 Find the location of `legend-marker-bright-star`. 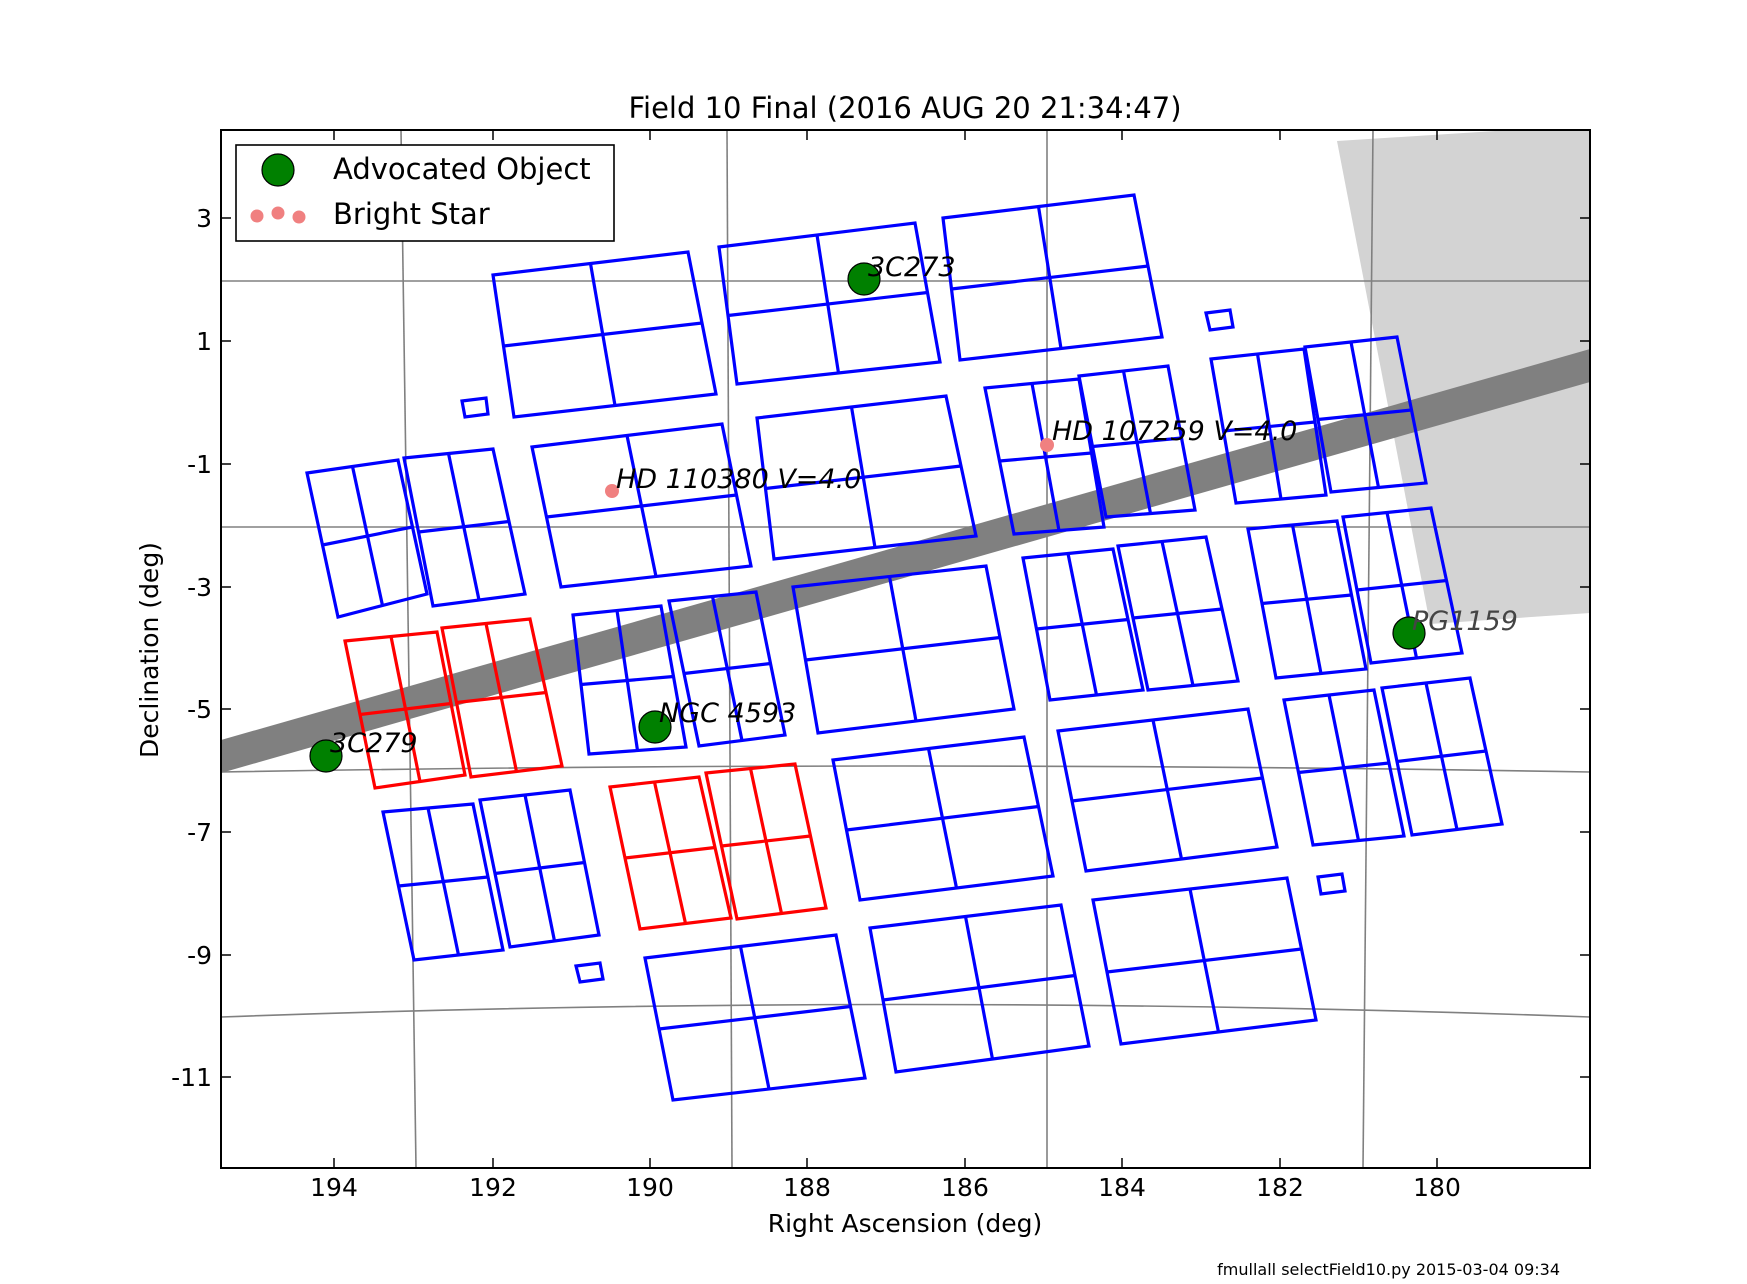

legend-marker-bright-star is located at coordinates (278, 215).